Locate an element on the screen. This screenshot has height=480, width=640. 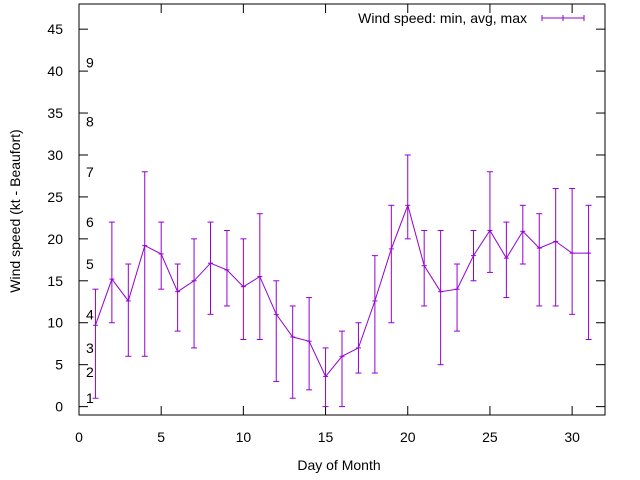
x-tick-label: 20 is located at coordinates (408, 437).